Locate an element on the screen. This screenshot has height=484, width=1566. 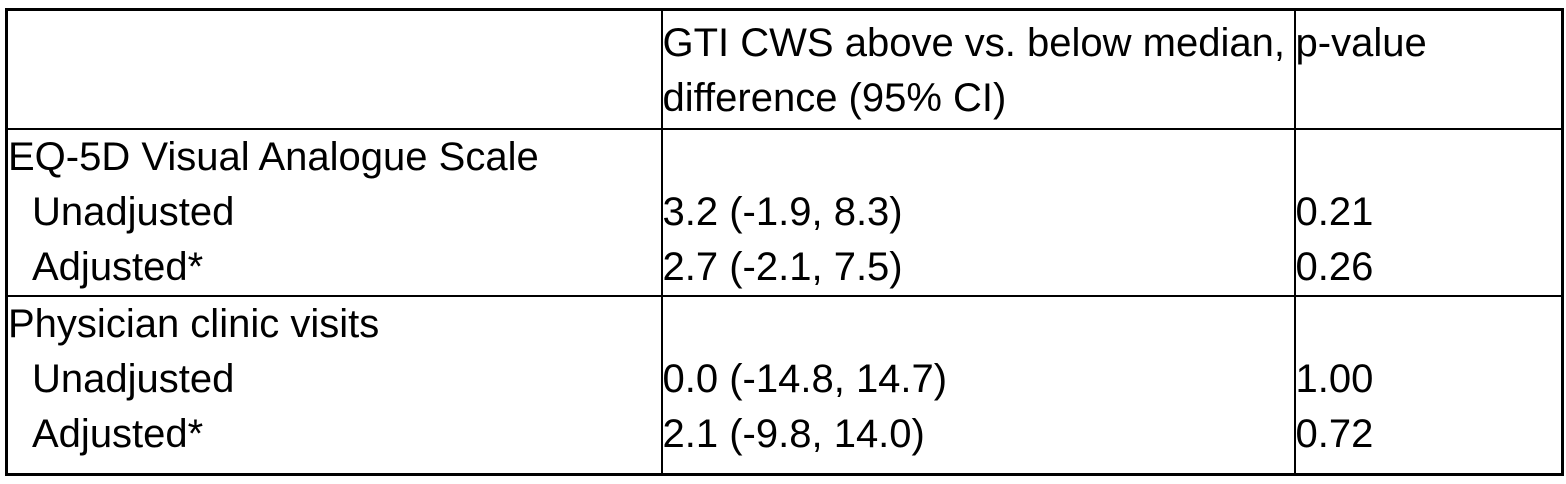
section-label: Physician clinic visits is located at coordinates (194, 324).